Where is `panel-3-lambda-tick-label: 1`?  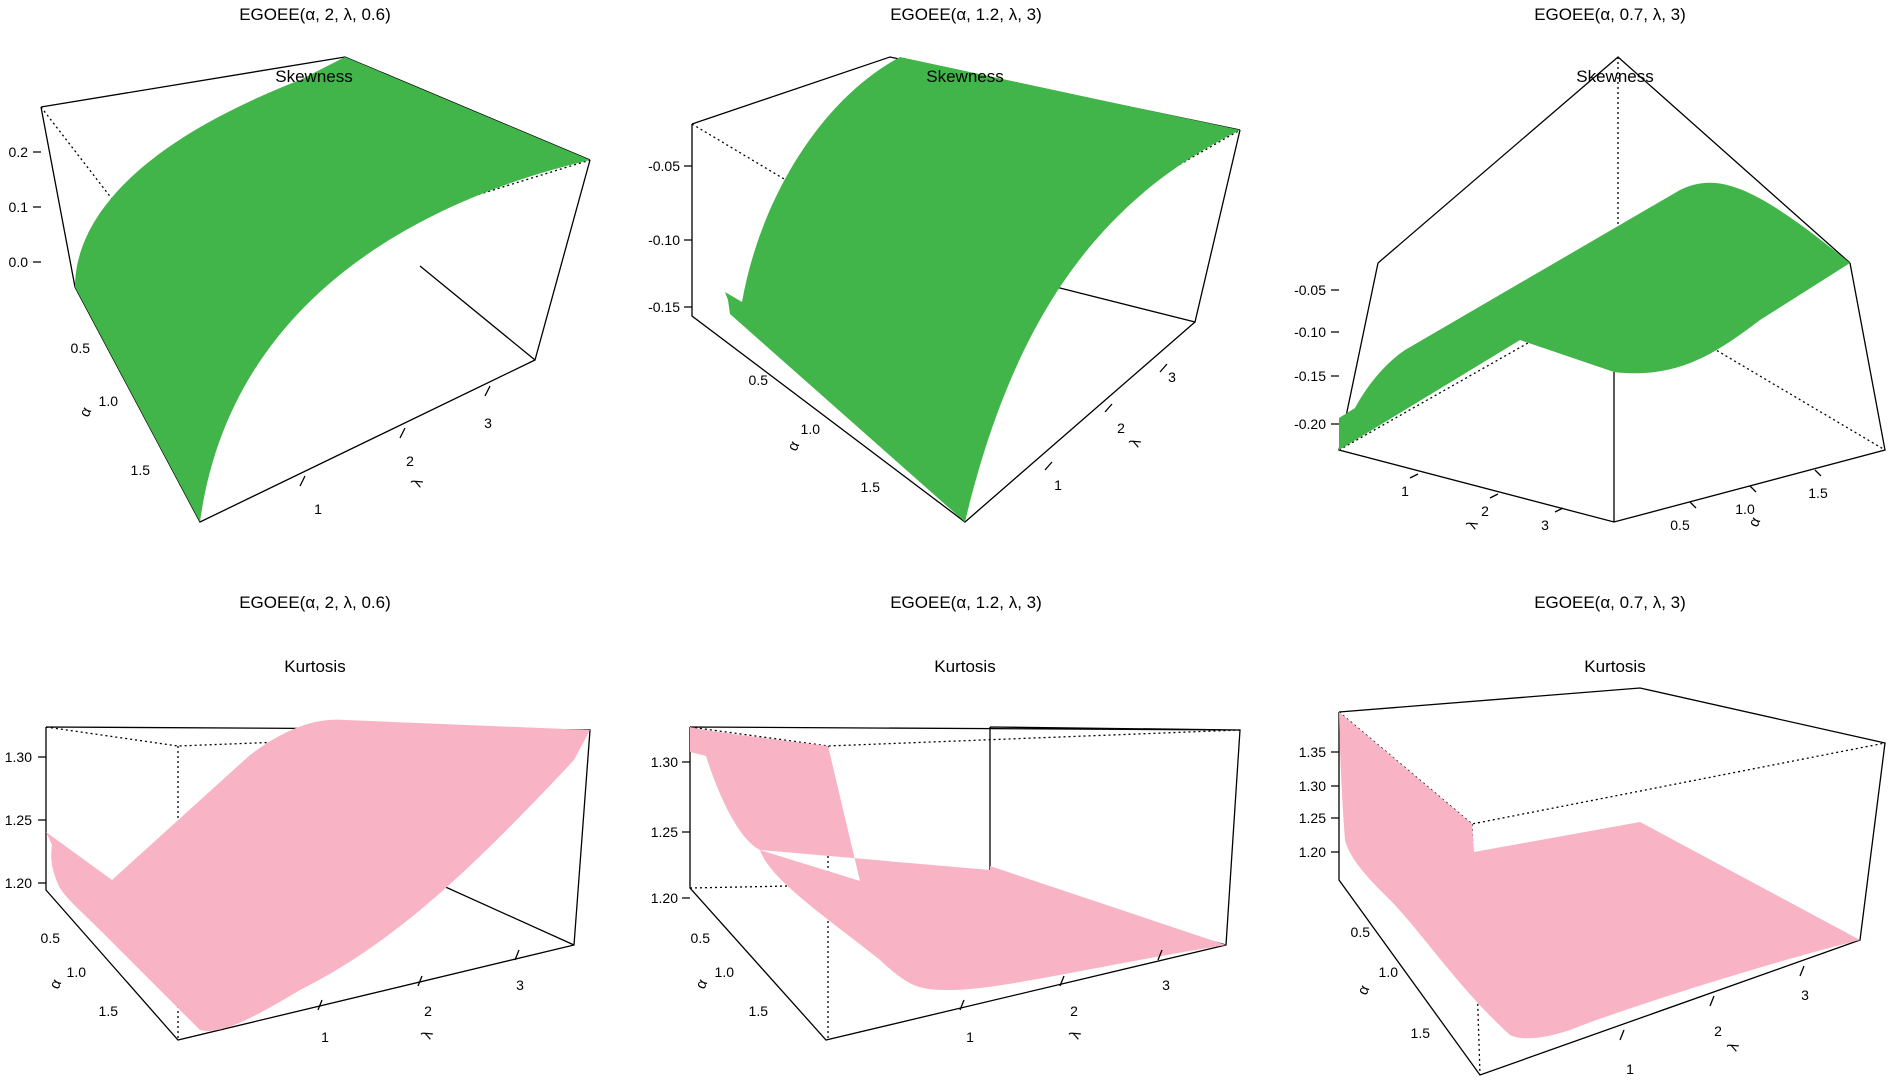
panel-3-lambda-tick-label: 1 is located at coordinates (1405, 491).